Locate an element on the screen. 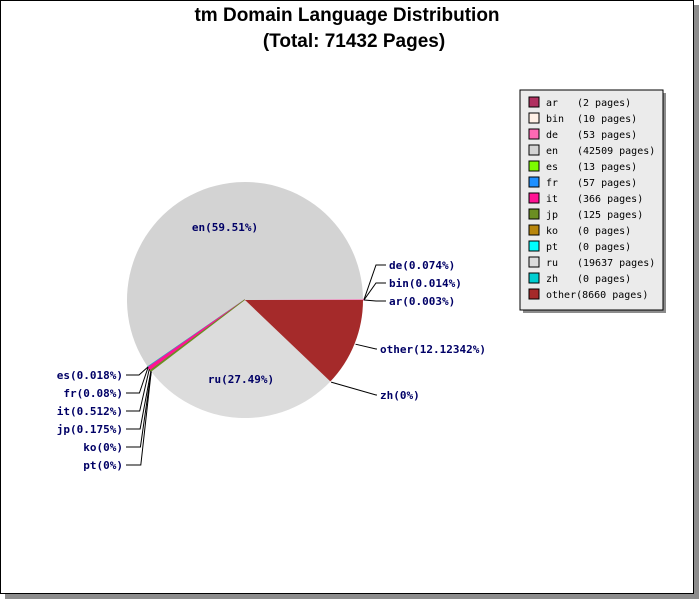  legend-key-zh: zh is located at coordinates (552, 279).